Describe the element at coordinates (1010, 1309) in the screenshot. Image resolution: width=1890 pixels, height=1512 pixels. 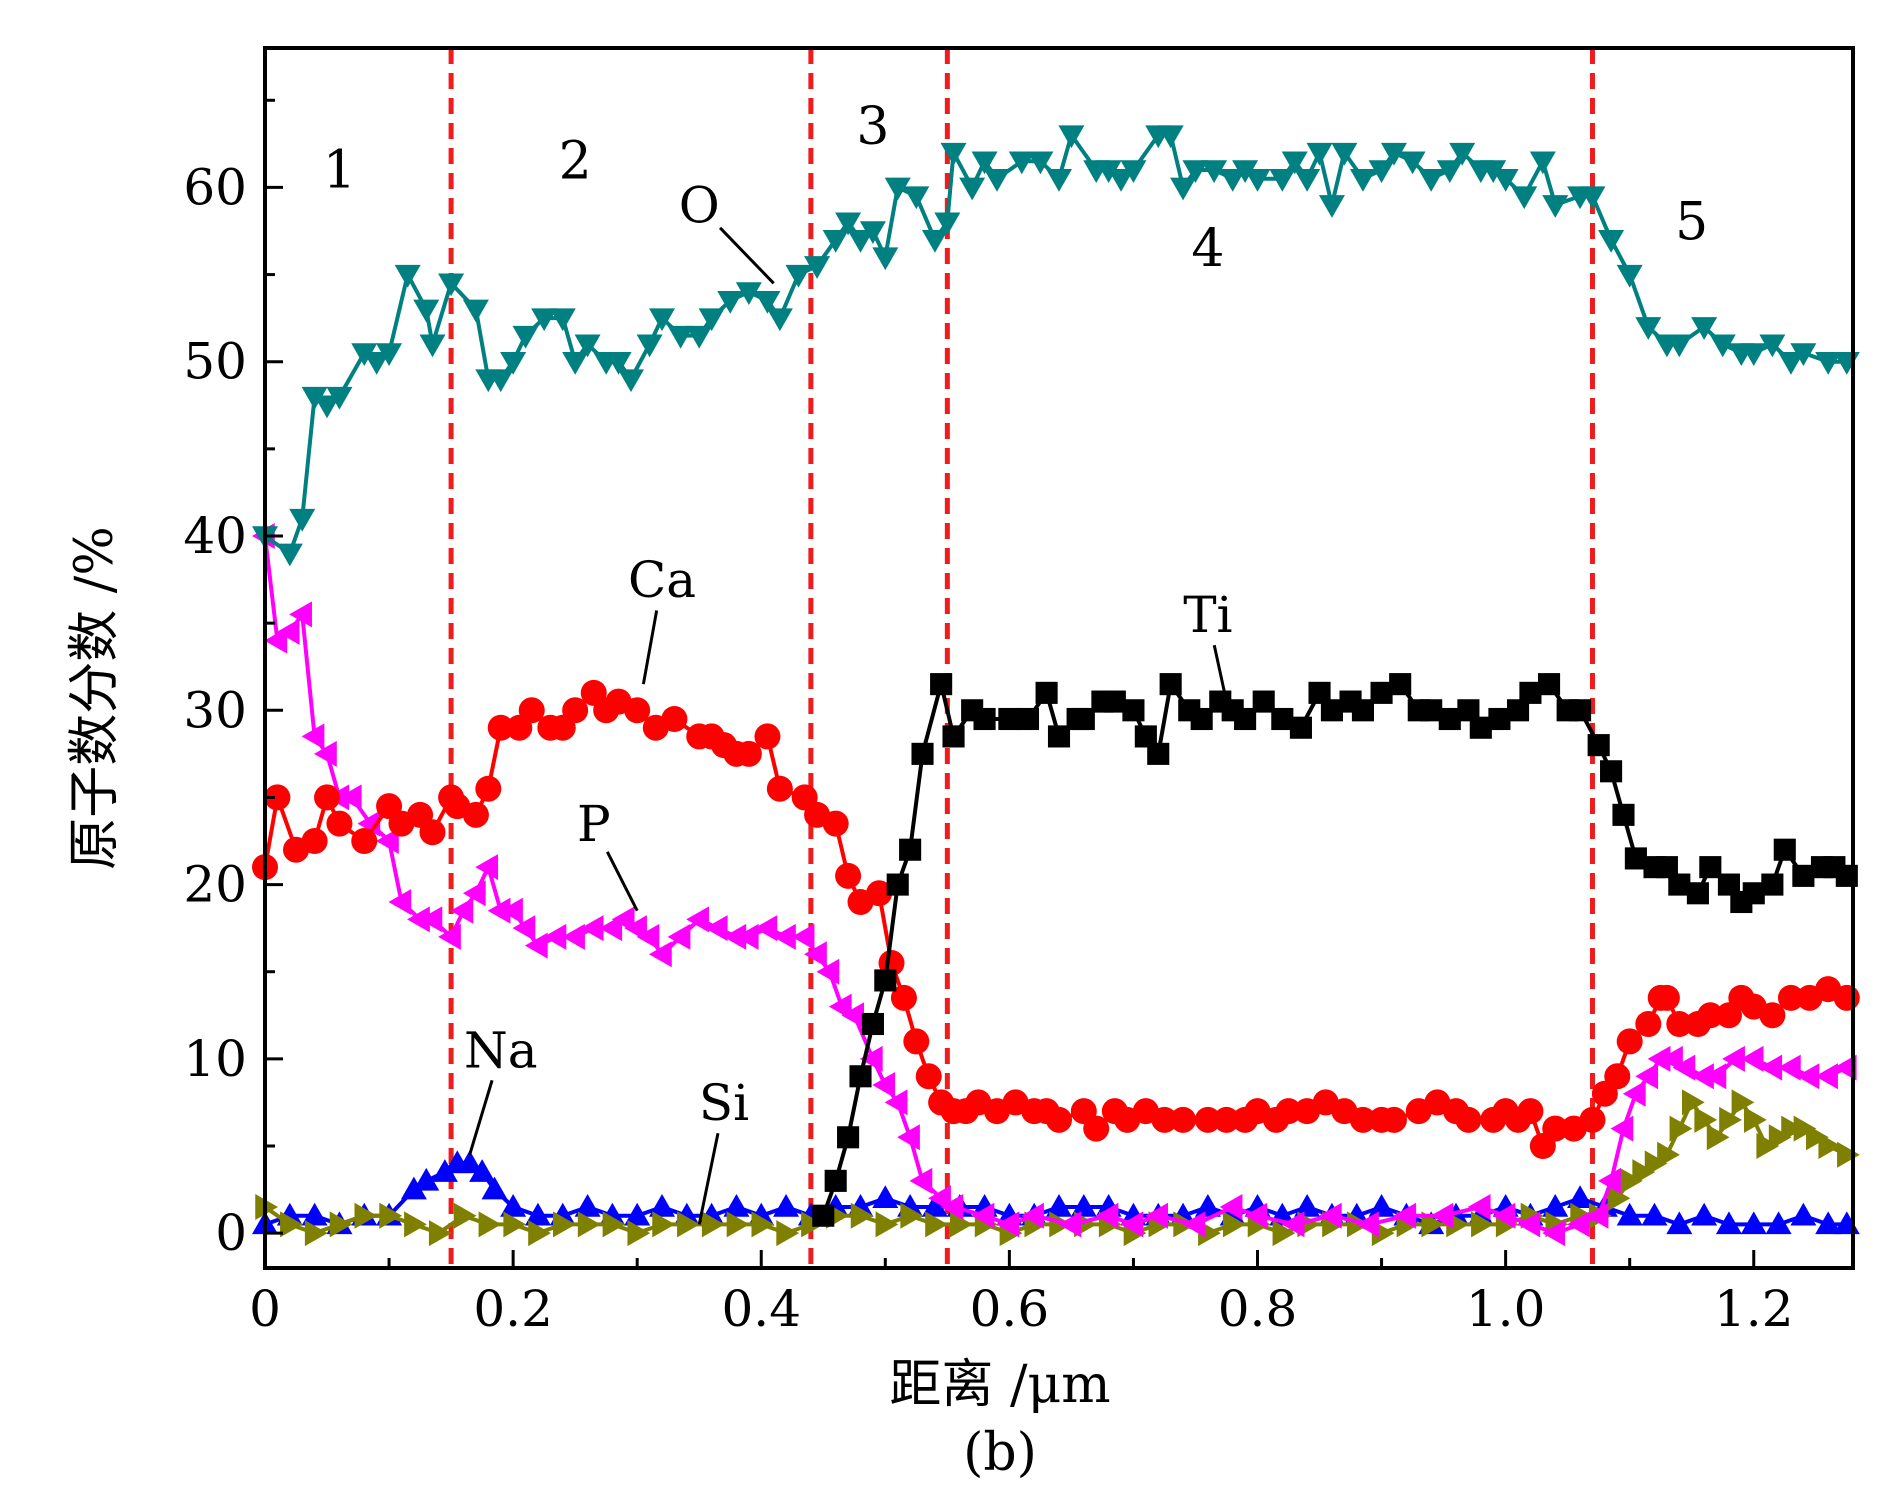
I see `x-tick-label-3: 0.6` at that location.